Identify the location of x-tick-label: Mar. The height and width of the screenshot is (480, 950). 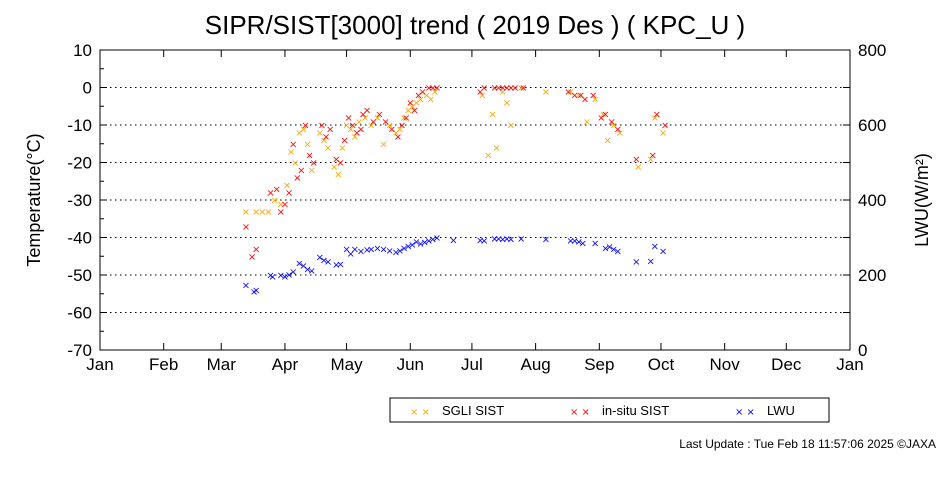
(222, 364).